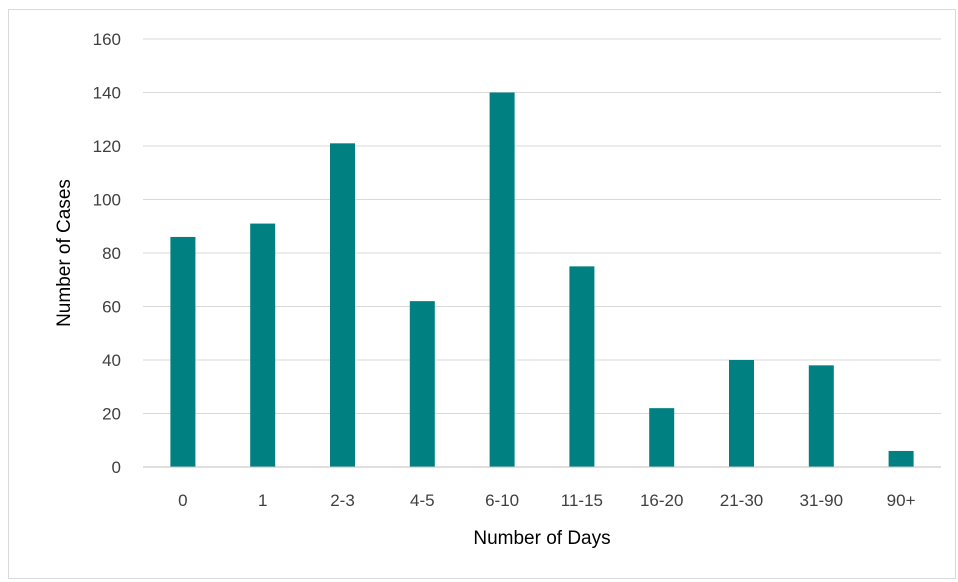 The image size is (958, 582). I want to click on x-axis-ticks: 0 1 2-3 4-5 6-10 11-15 16-20 21-30 31-90 90+, so click(546, 500).